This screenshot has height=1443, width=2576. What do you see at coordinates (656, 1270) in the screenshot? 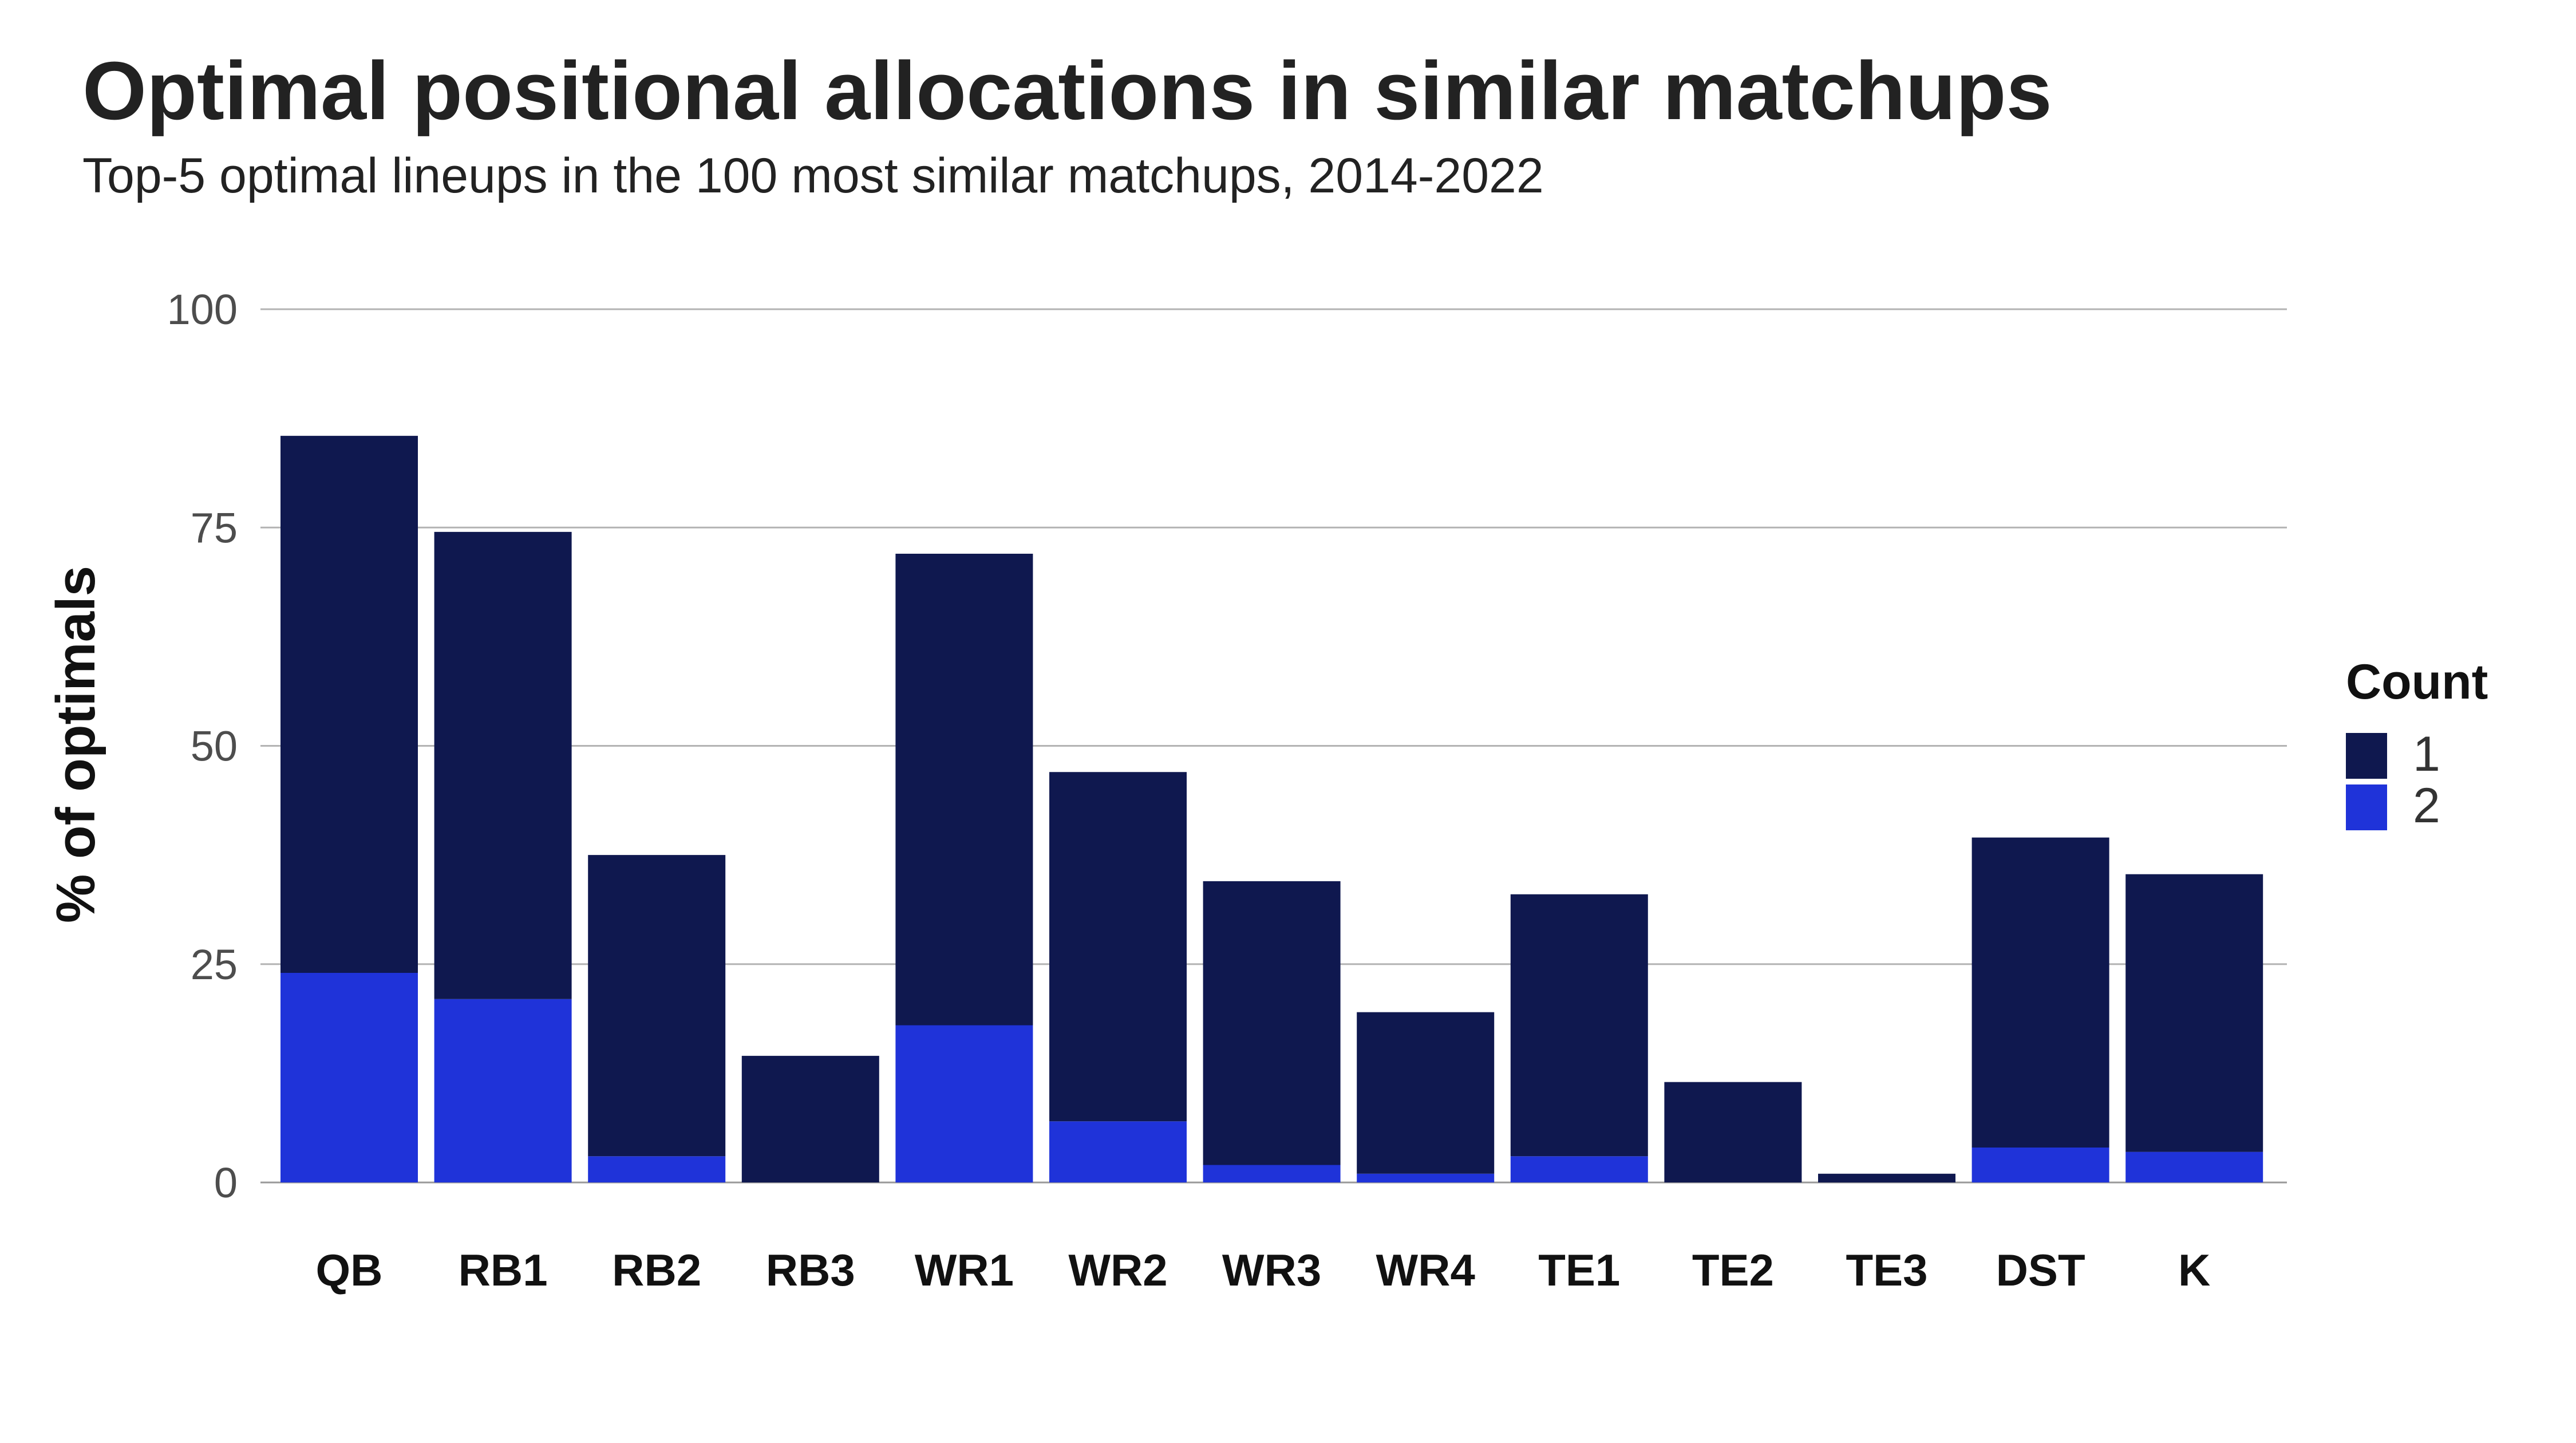
I see `x-tick-label: RB2` at bounding box center [656, 1270].